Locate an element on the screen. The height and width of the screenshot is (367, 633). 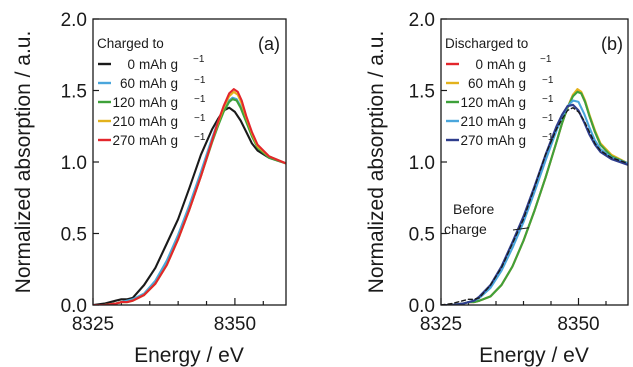
annotation-pointer is located at coordinates (521, 229).